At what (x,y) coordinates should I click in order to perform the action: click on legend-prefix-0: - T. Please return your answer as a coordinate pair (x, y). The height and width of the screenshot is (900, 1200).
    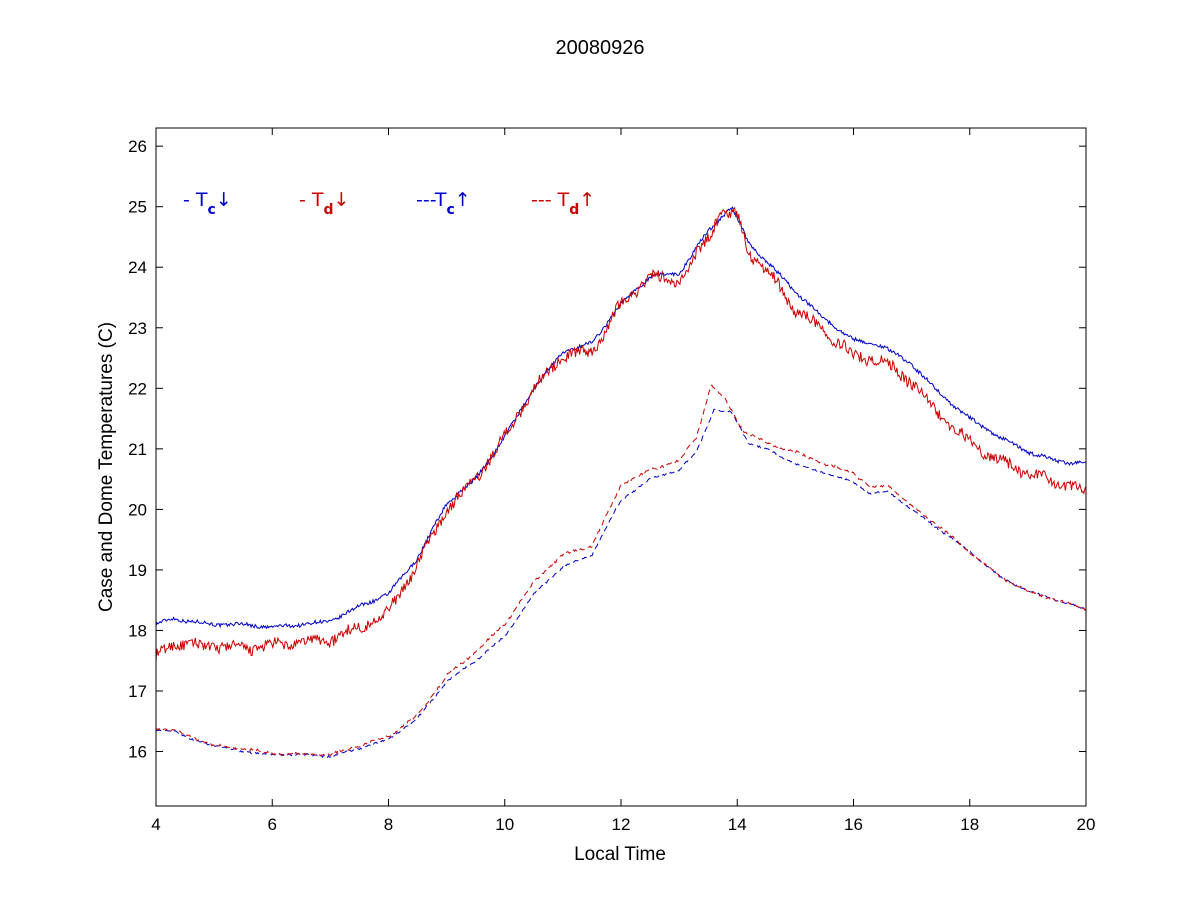
    Looking at the image, I should click on (195, 200).